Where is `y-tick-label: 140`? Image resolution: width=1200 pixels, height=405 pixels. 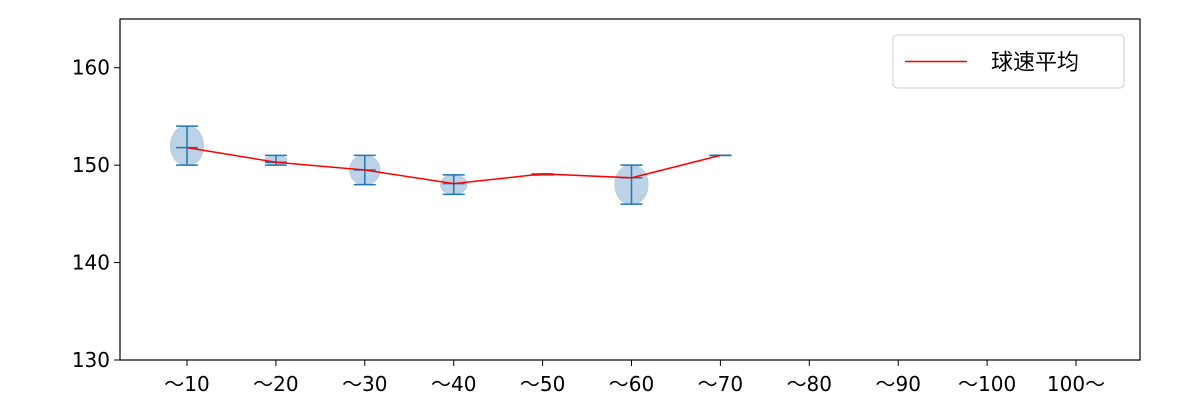
y-tick-label: 140 is located at coordinates (91, 263).